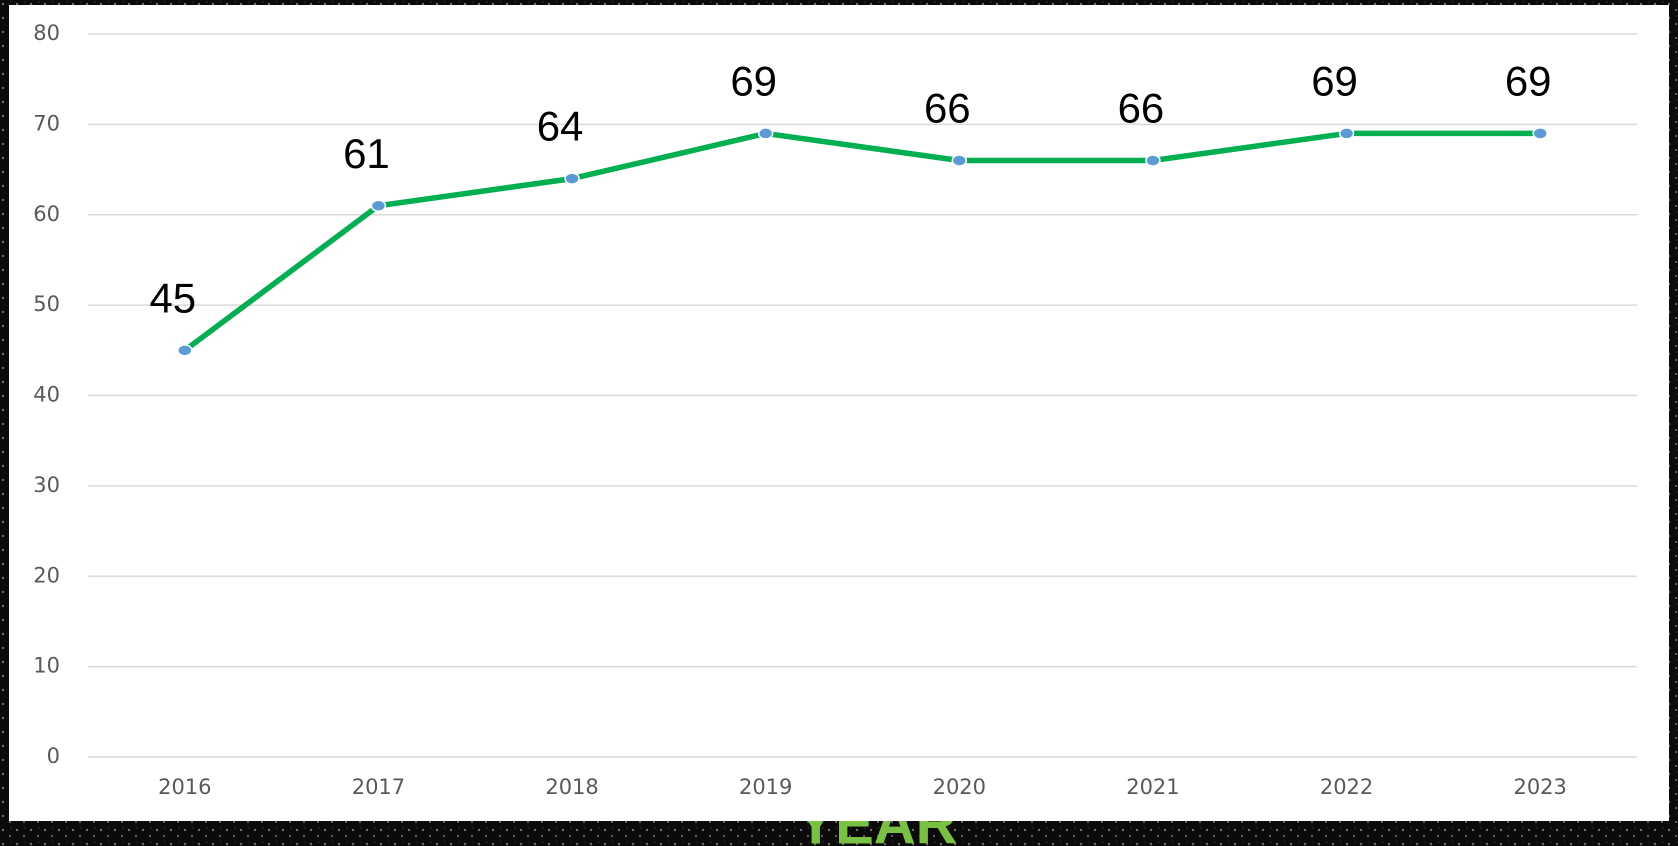  Describe the element at coordinates (366, 153) in the screenshot. I see `data-label: 61` at that location.